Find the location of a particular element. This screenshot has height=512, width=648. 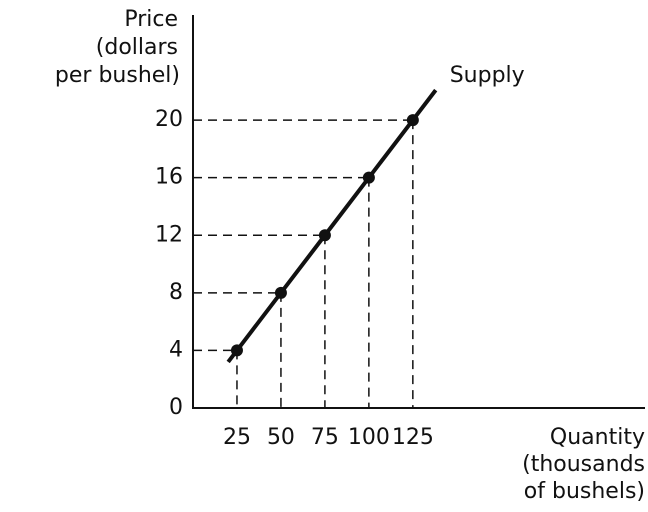

x-tick-label: 25 is located at coordinates (237, 437).